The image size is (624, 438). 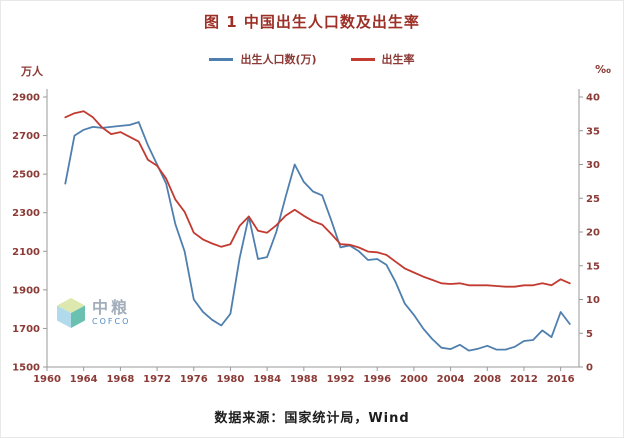 I want to click on svg-text: 1900, so click(x=26, y=290).